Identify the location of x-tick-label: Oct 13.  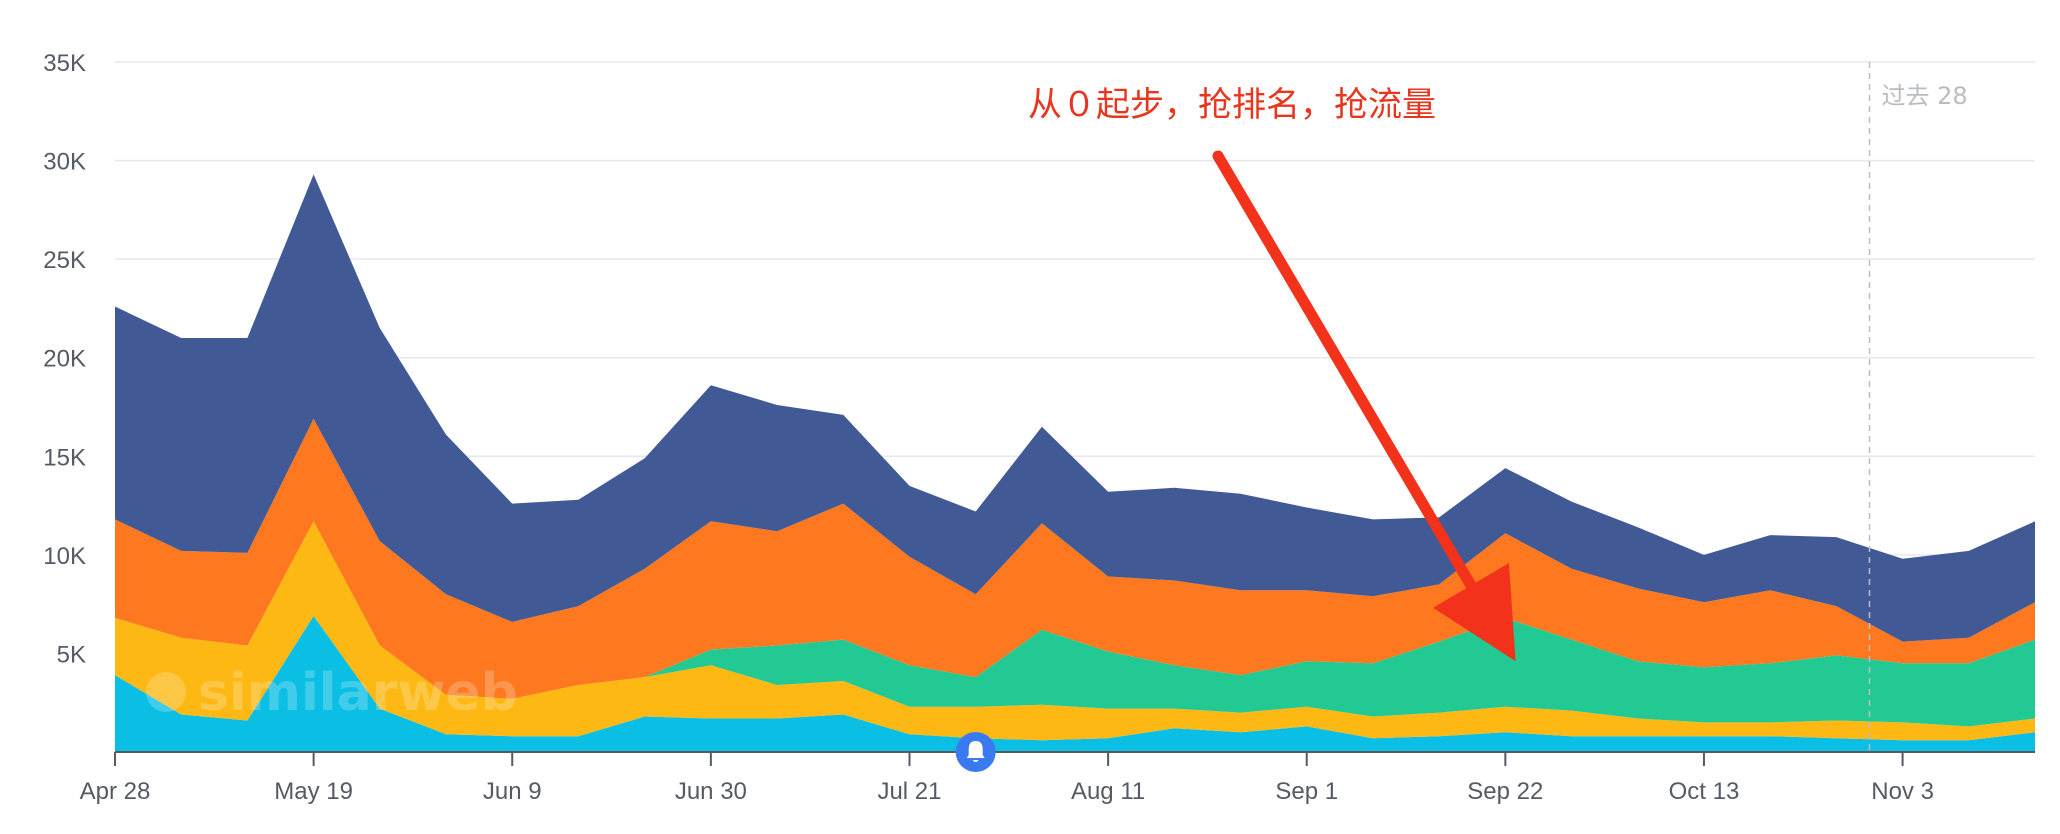
(1704, 791).